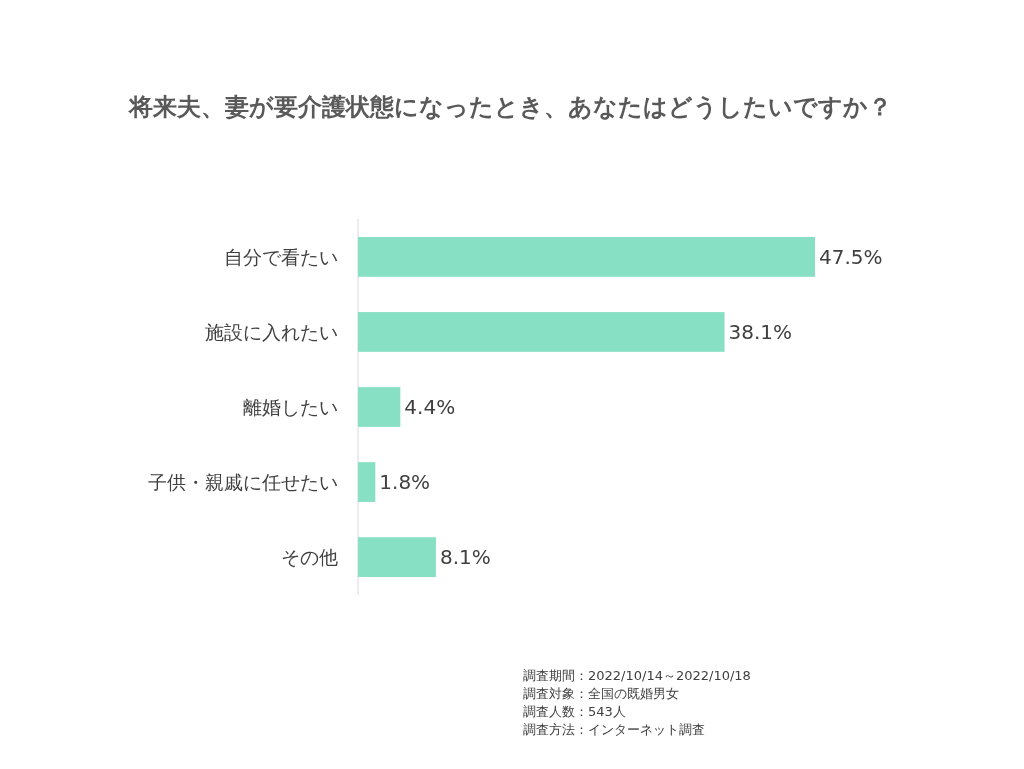 This screenshot has width=1024, height=769. What do you see at coordinates (243, 482) in the screenshot?
I see `y-tick-label: 子供・親戚に任せたい` at bounding box center [243, 482].